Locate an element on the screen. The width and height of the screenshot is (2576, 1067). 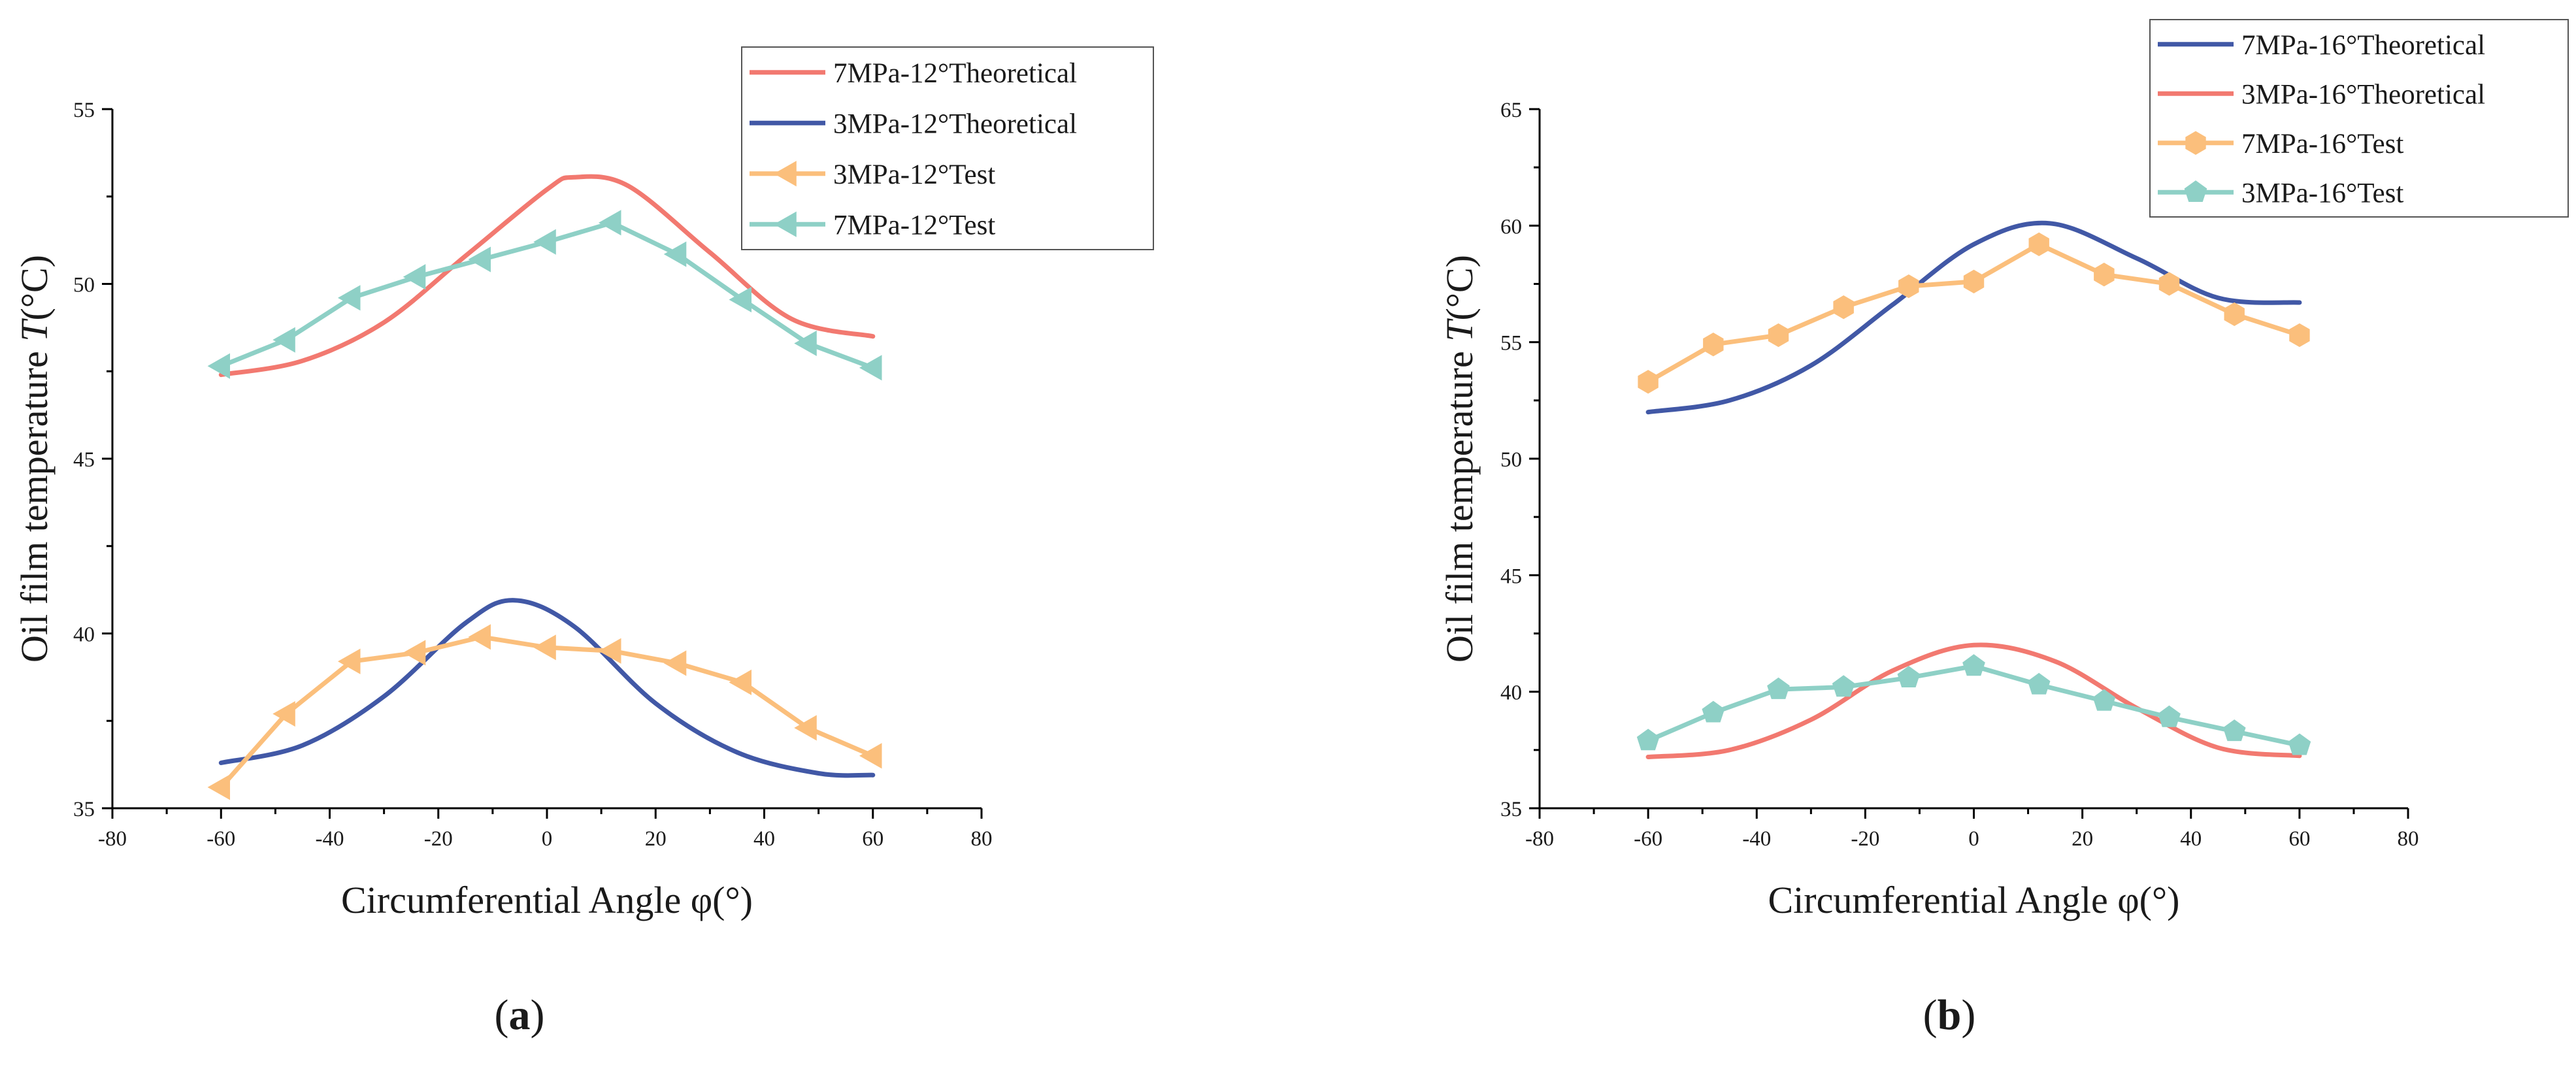
y-axis-title-main: Oil film temperature is located at coordinates (34, 502).